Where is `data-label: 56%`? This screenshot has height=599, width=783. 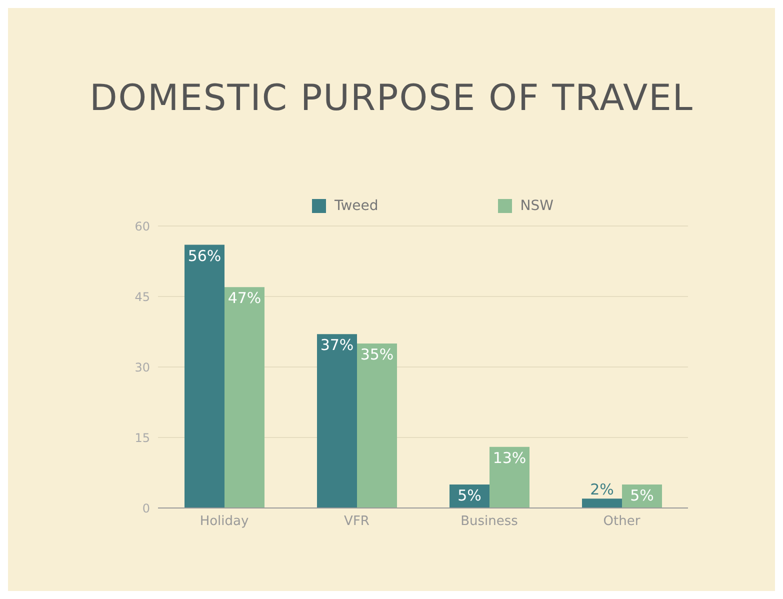 data-label: 56% is located at coordinates (205, 255).